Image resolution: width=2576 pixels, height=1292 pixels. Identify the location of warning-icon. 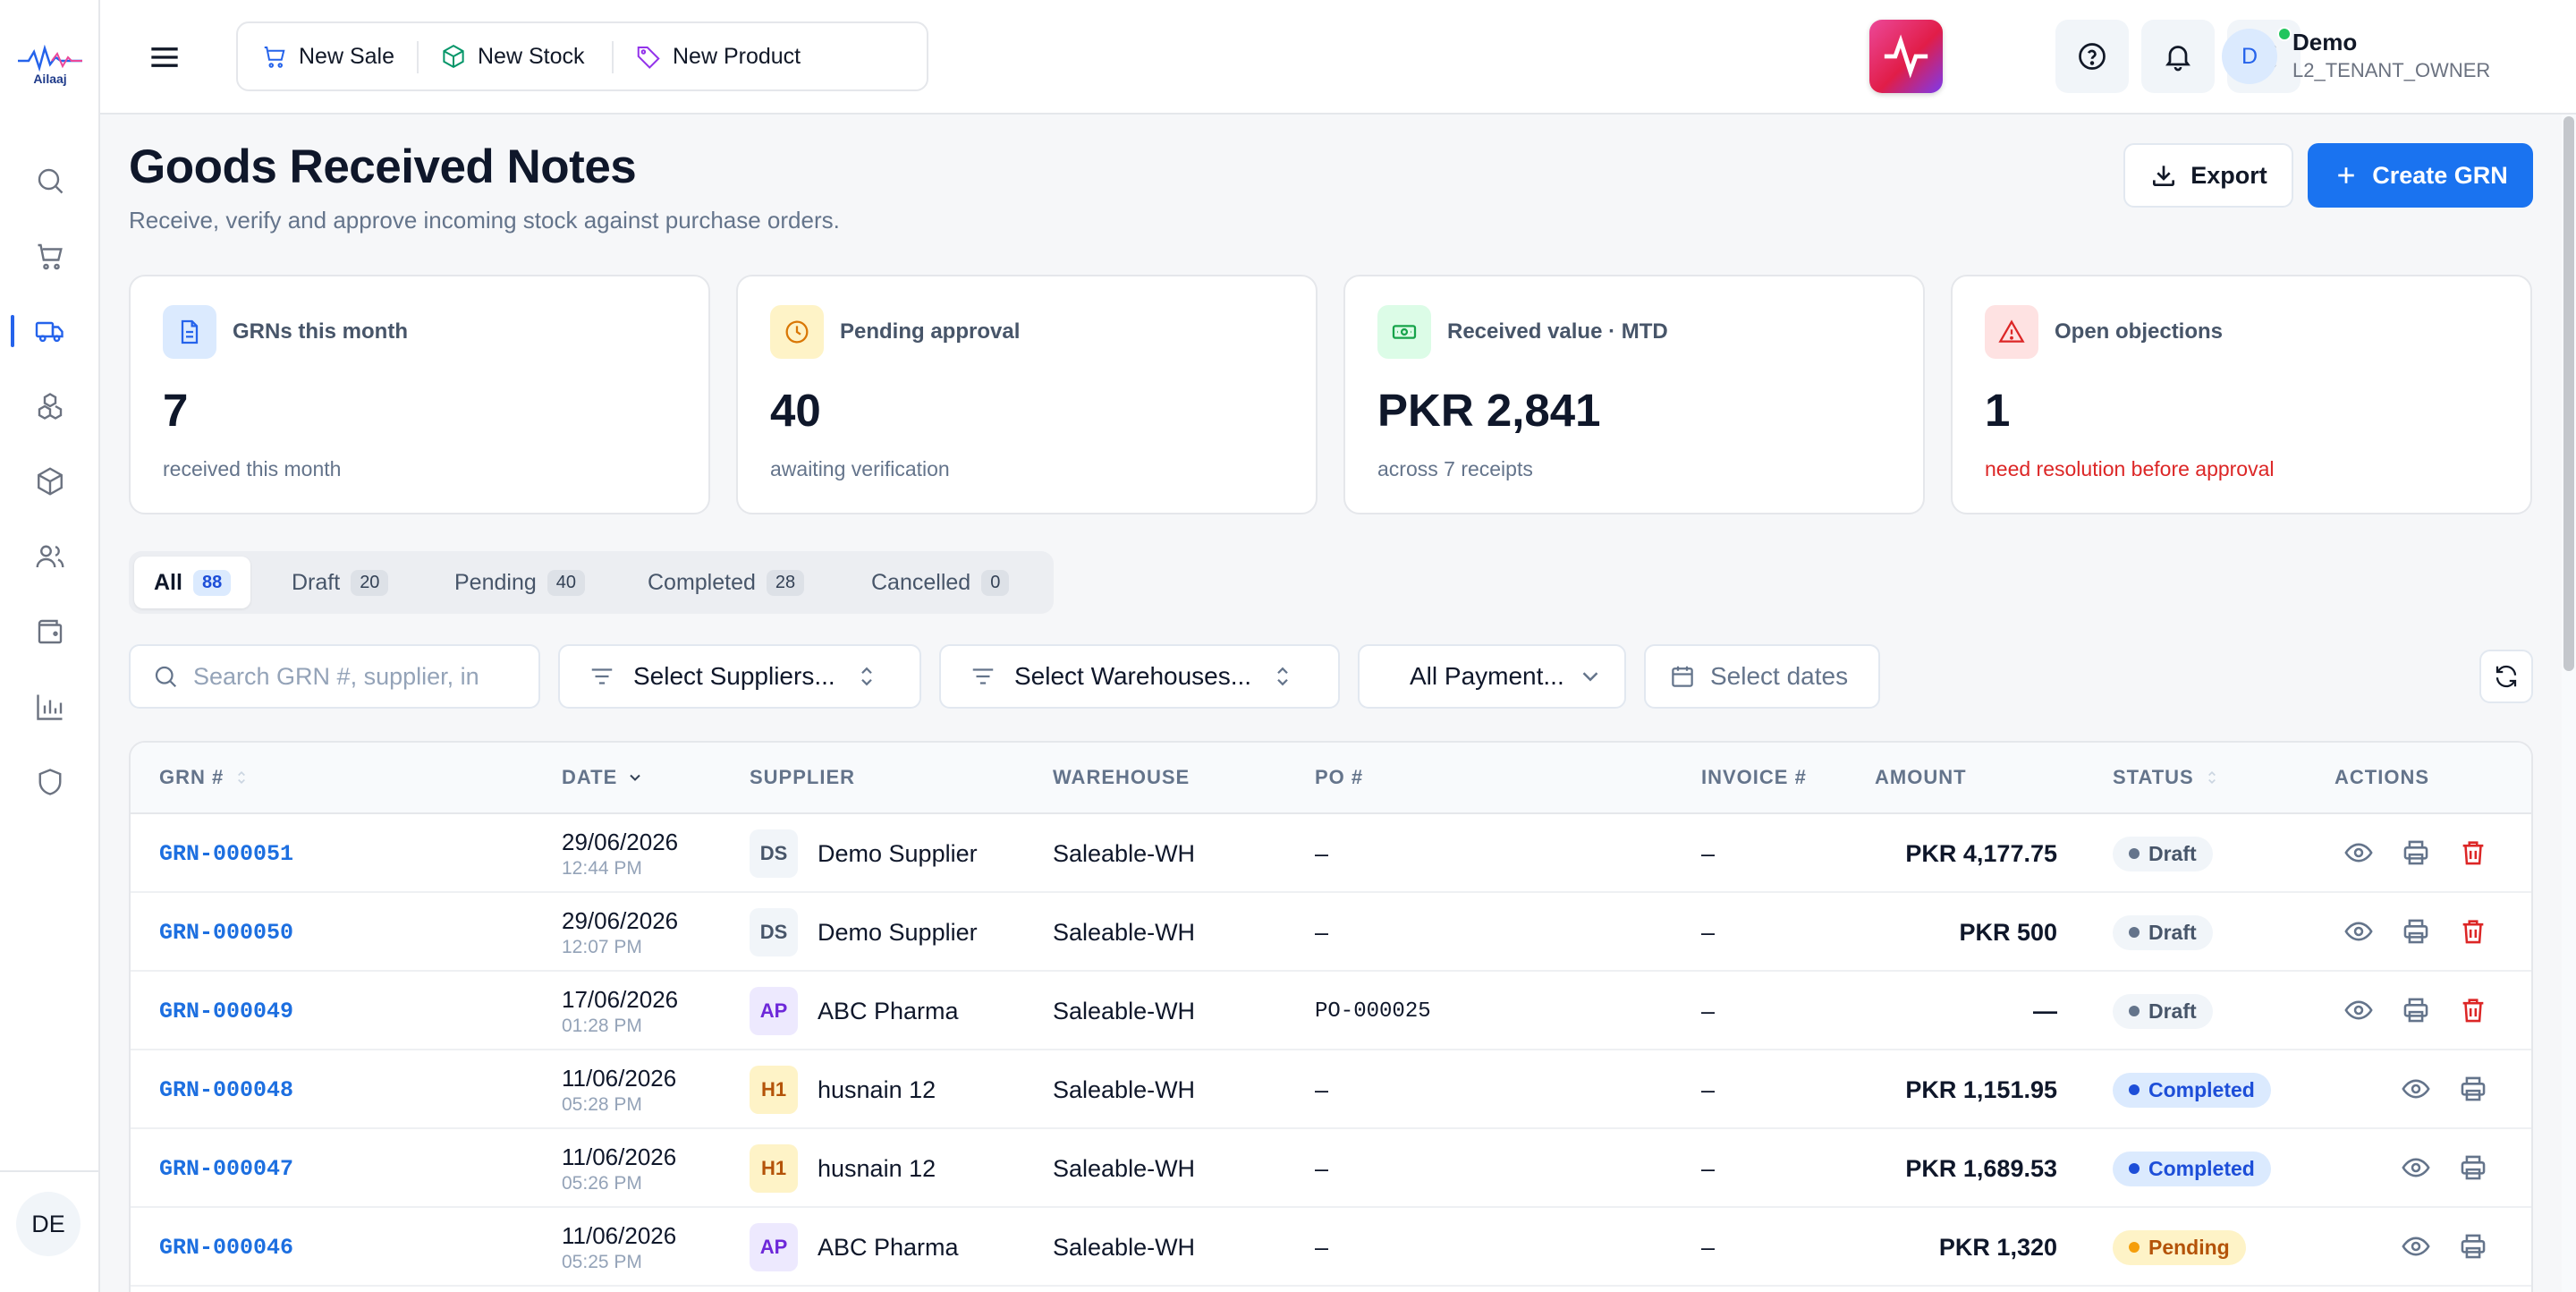
(2011, 332).